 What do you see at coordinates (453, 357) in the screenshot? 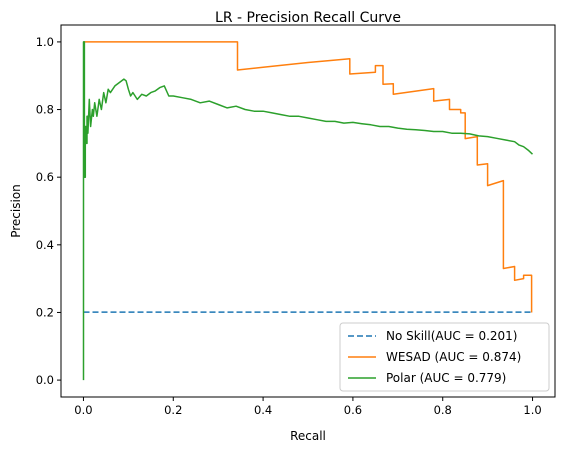
I see `legend-label-1: WESAD (AUC = 0.874)` at bounding box center [453, 357].